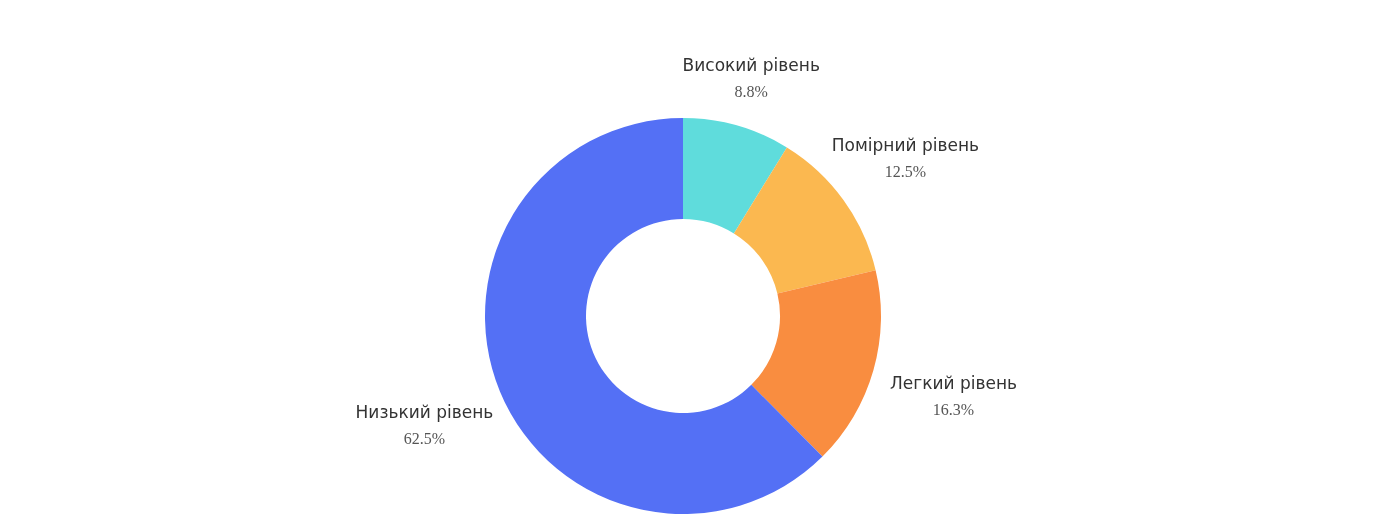  Describe the element at coordinates (953, 410) in the screenshot. I see `data-label: 16.3%` at that location.